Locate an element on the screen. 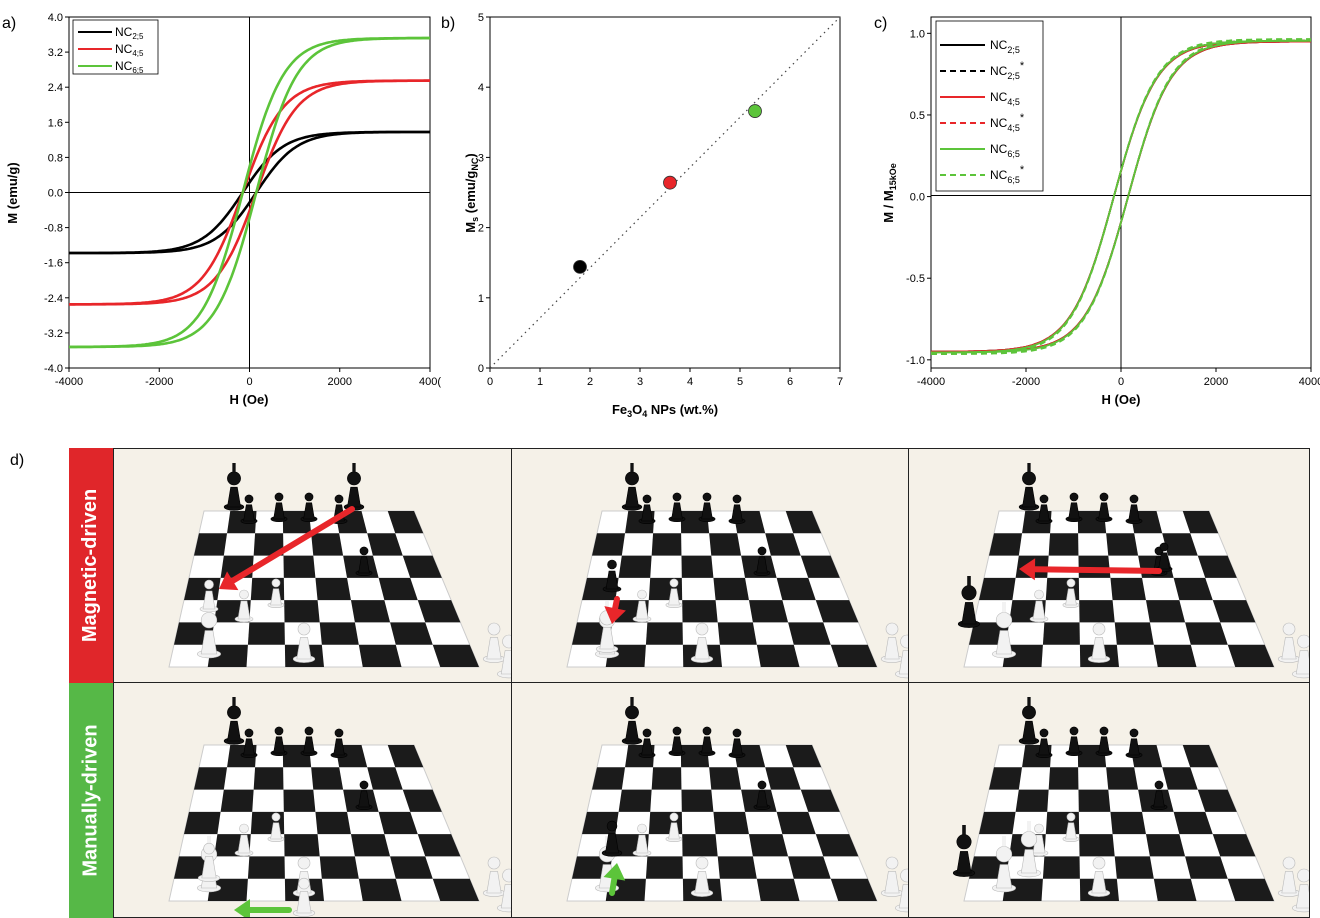 This screenshot has height=918, width=1320. x-tick-label: 5 is located at coordinates (740, 382).